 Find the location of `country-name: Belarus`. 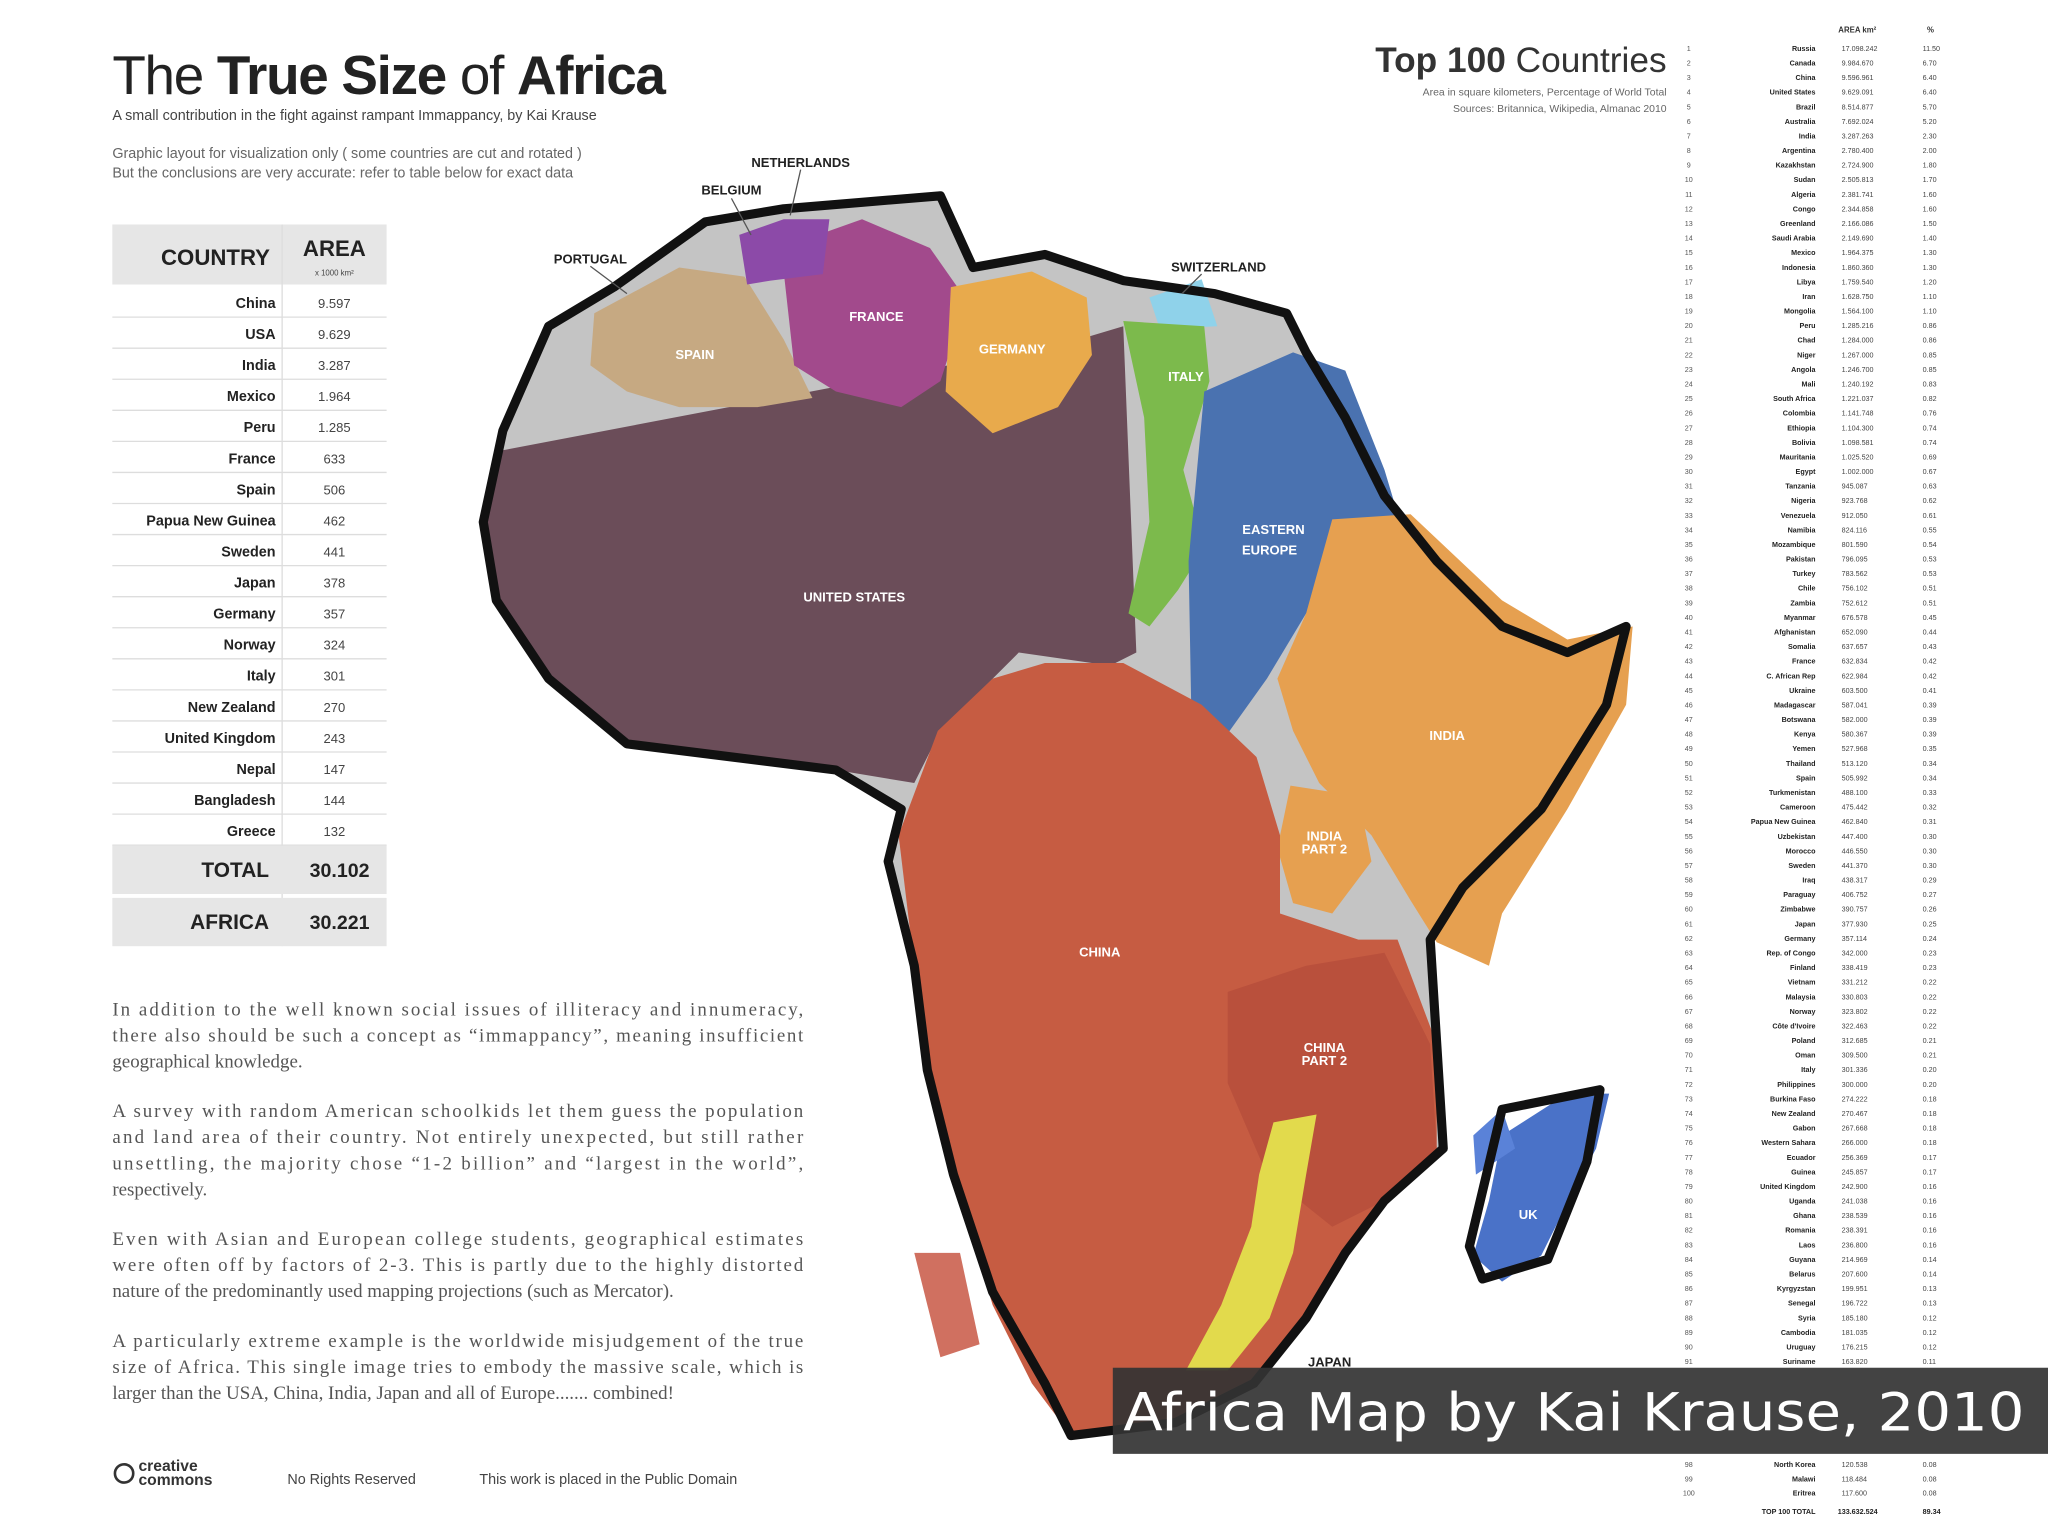

country-name: Belarus is located at coordinates (1802, 1275).